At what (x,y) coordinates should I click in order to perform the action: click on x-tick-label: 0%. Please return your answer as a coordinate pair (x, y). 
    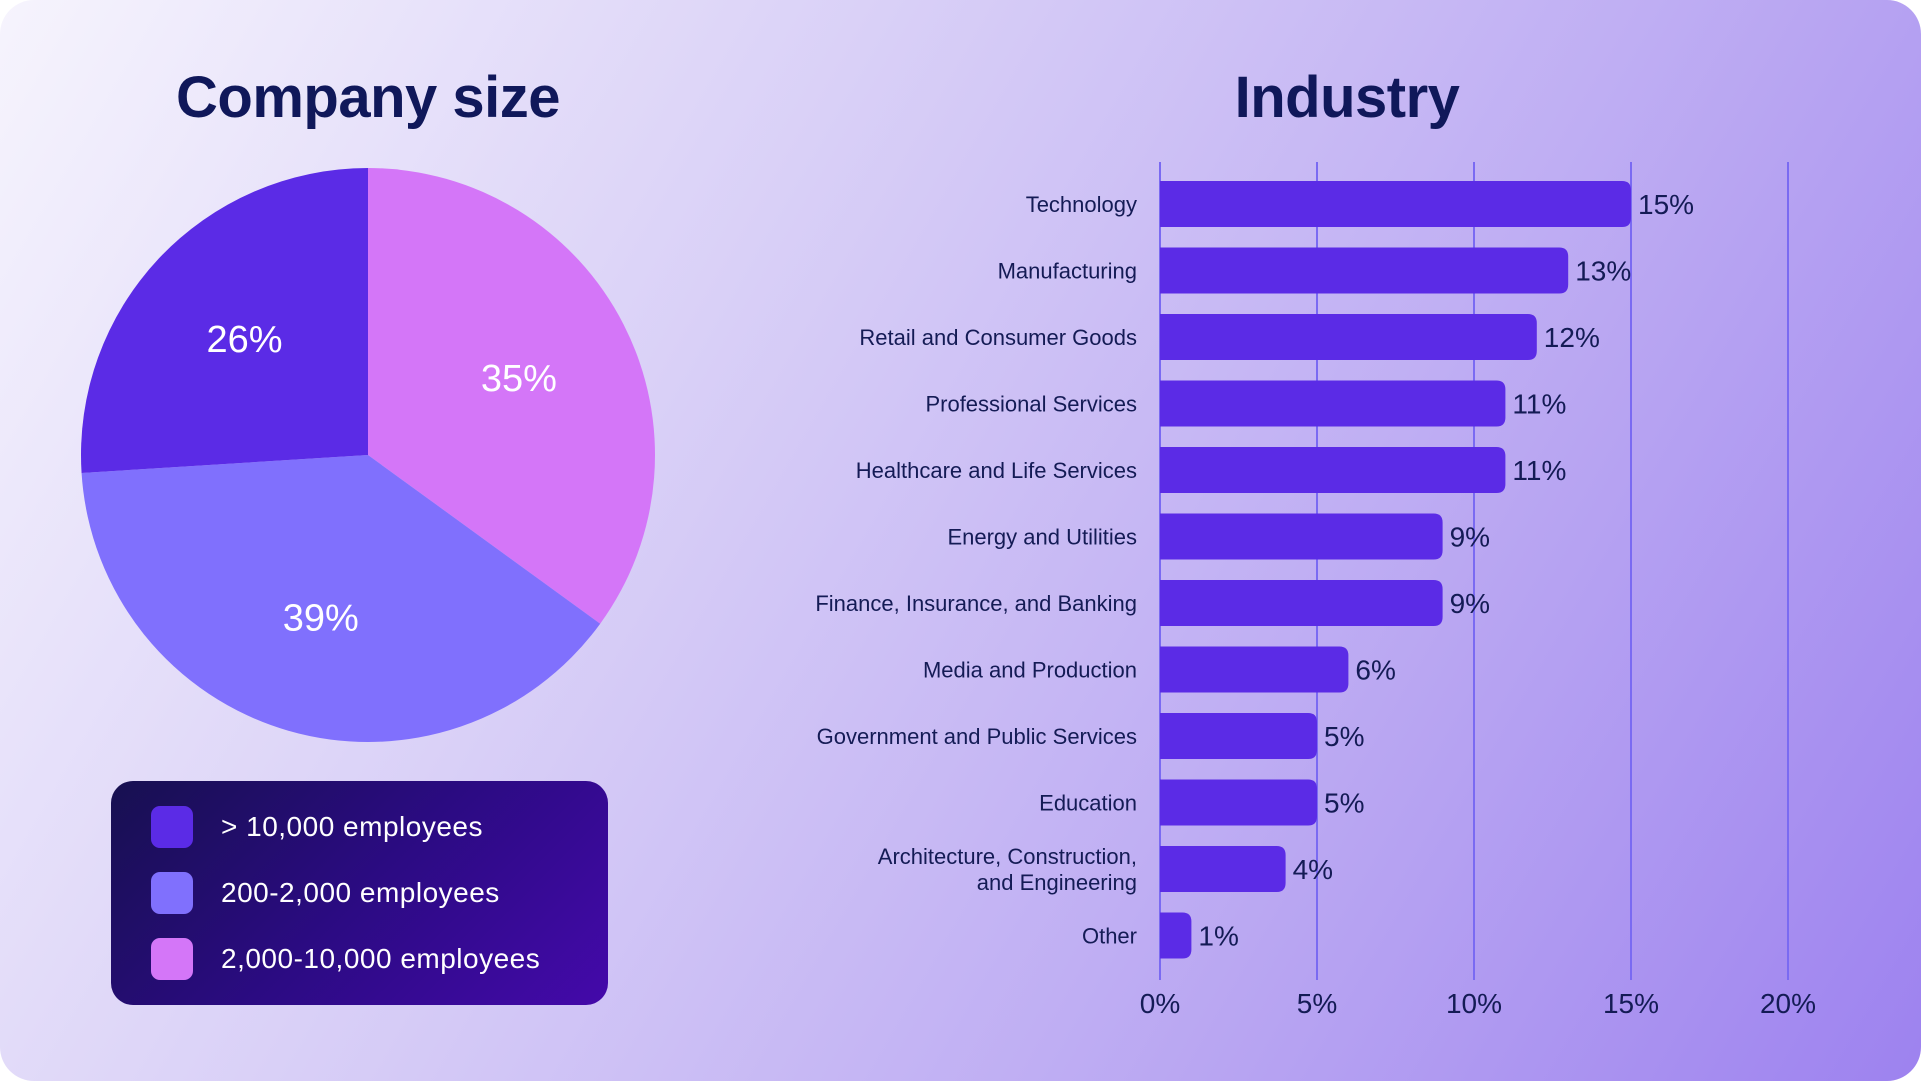
    Looking at the image, I should click on (1160, 1003).